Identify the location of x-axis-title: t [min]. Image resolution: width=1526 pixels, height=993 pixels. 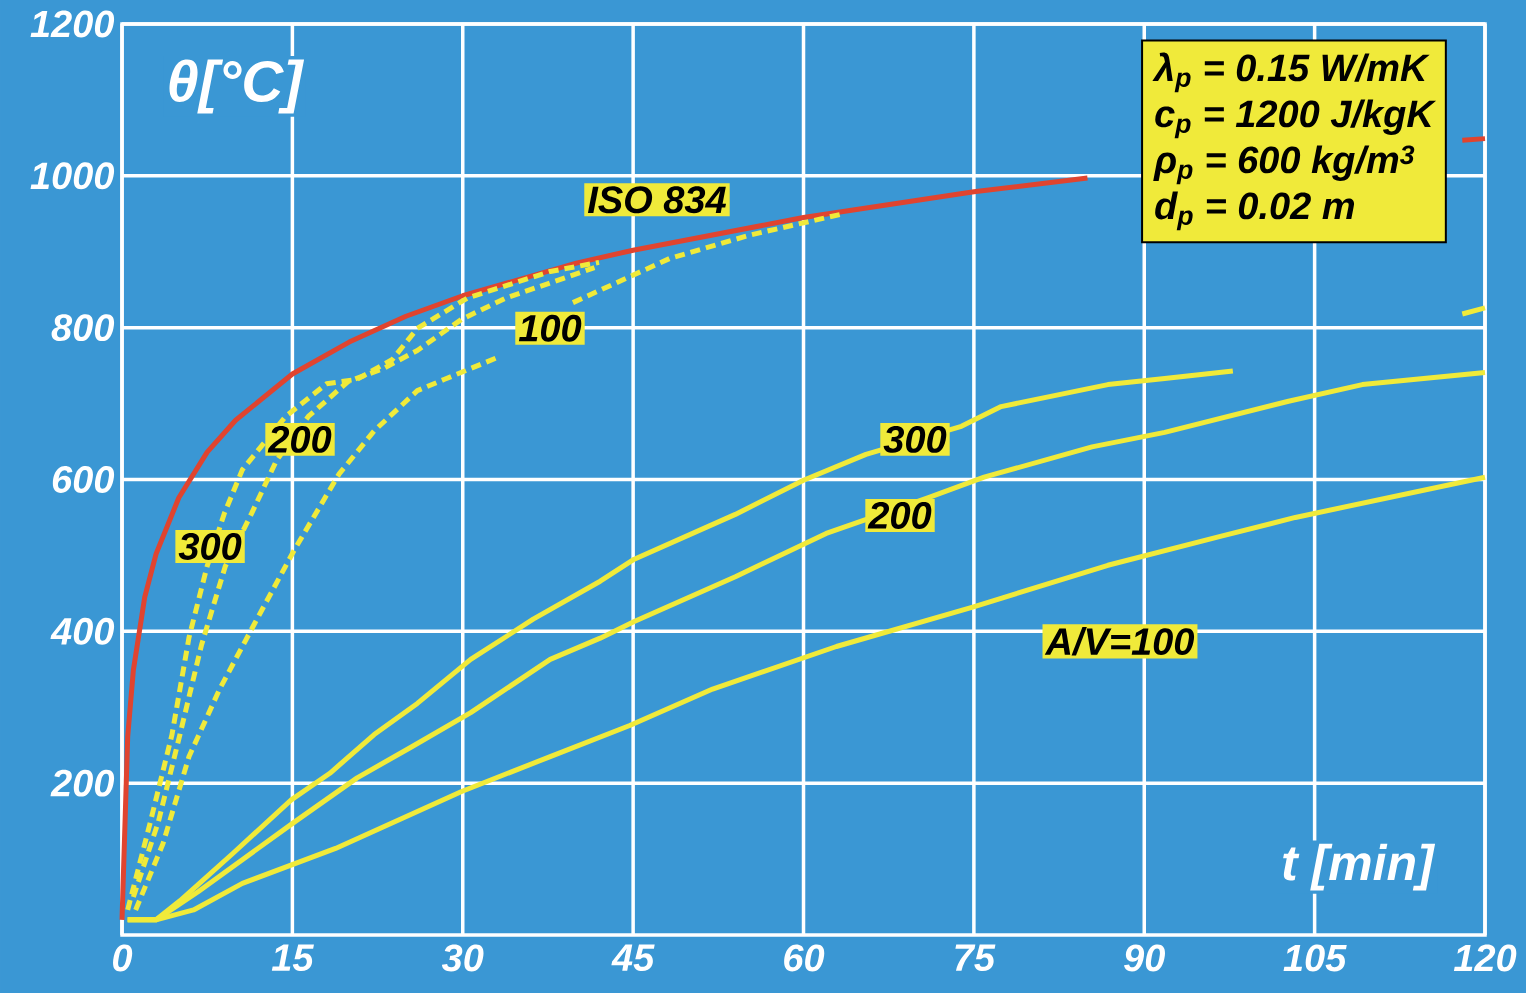
(1359, 867).